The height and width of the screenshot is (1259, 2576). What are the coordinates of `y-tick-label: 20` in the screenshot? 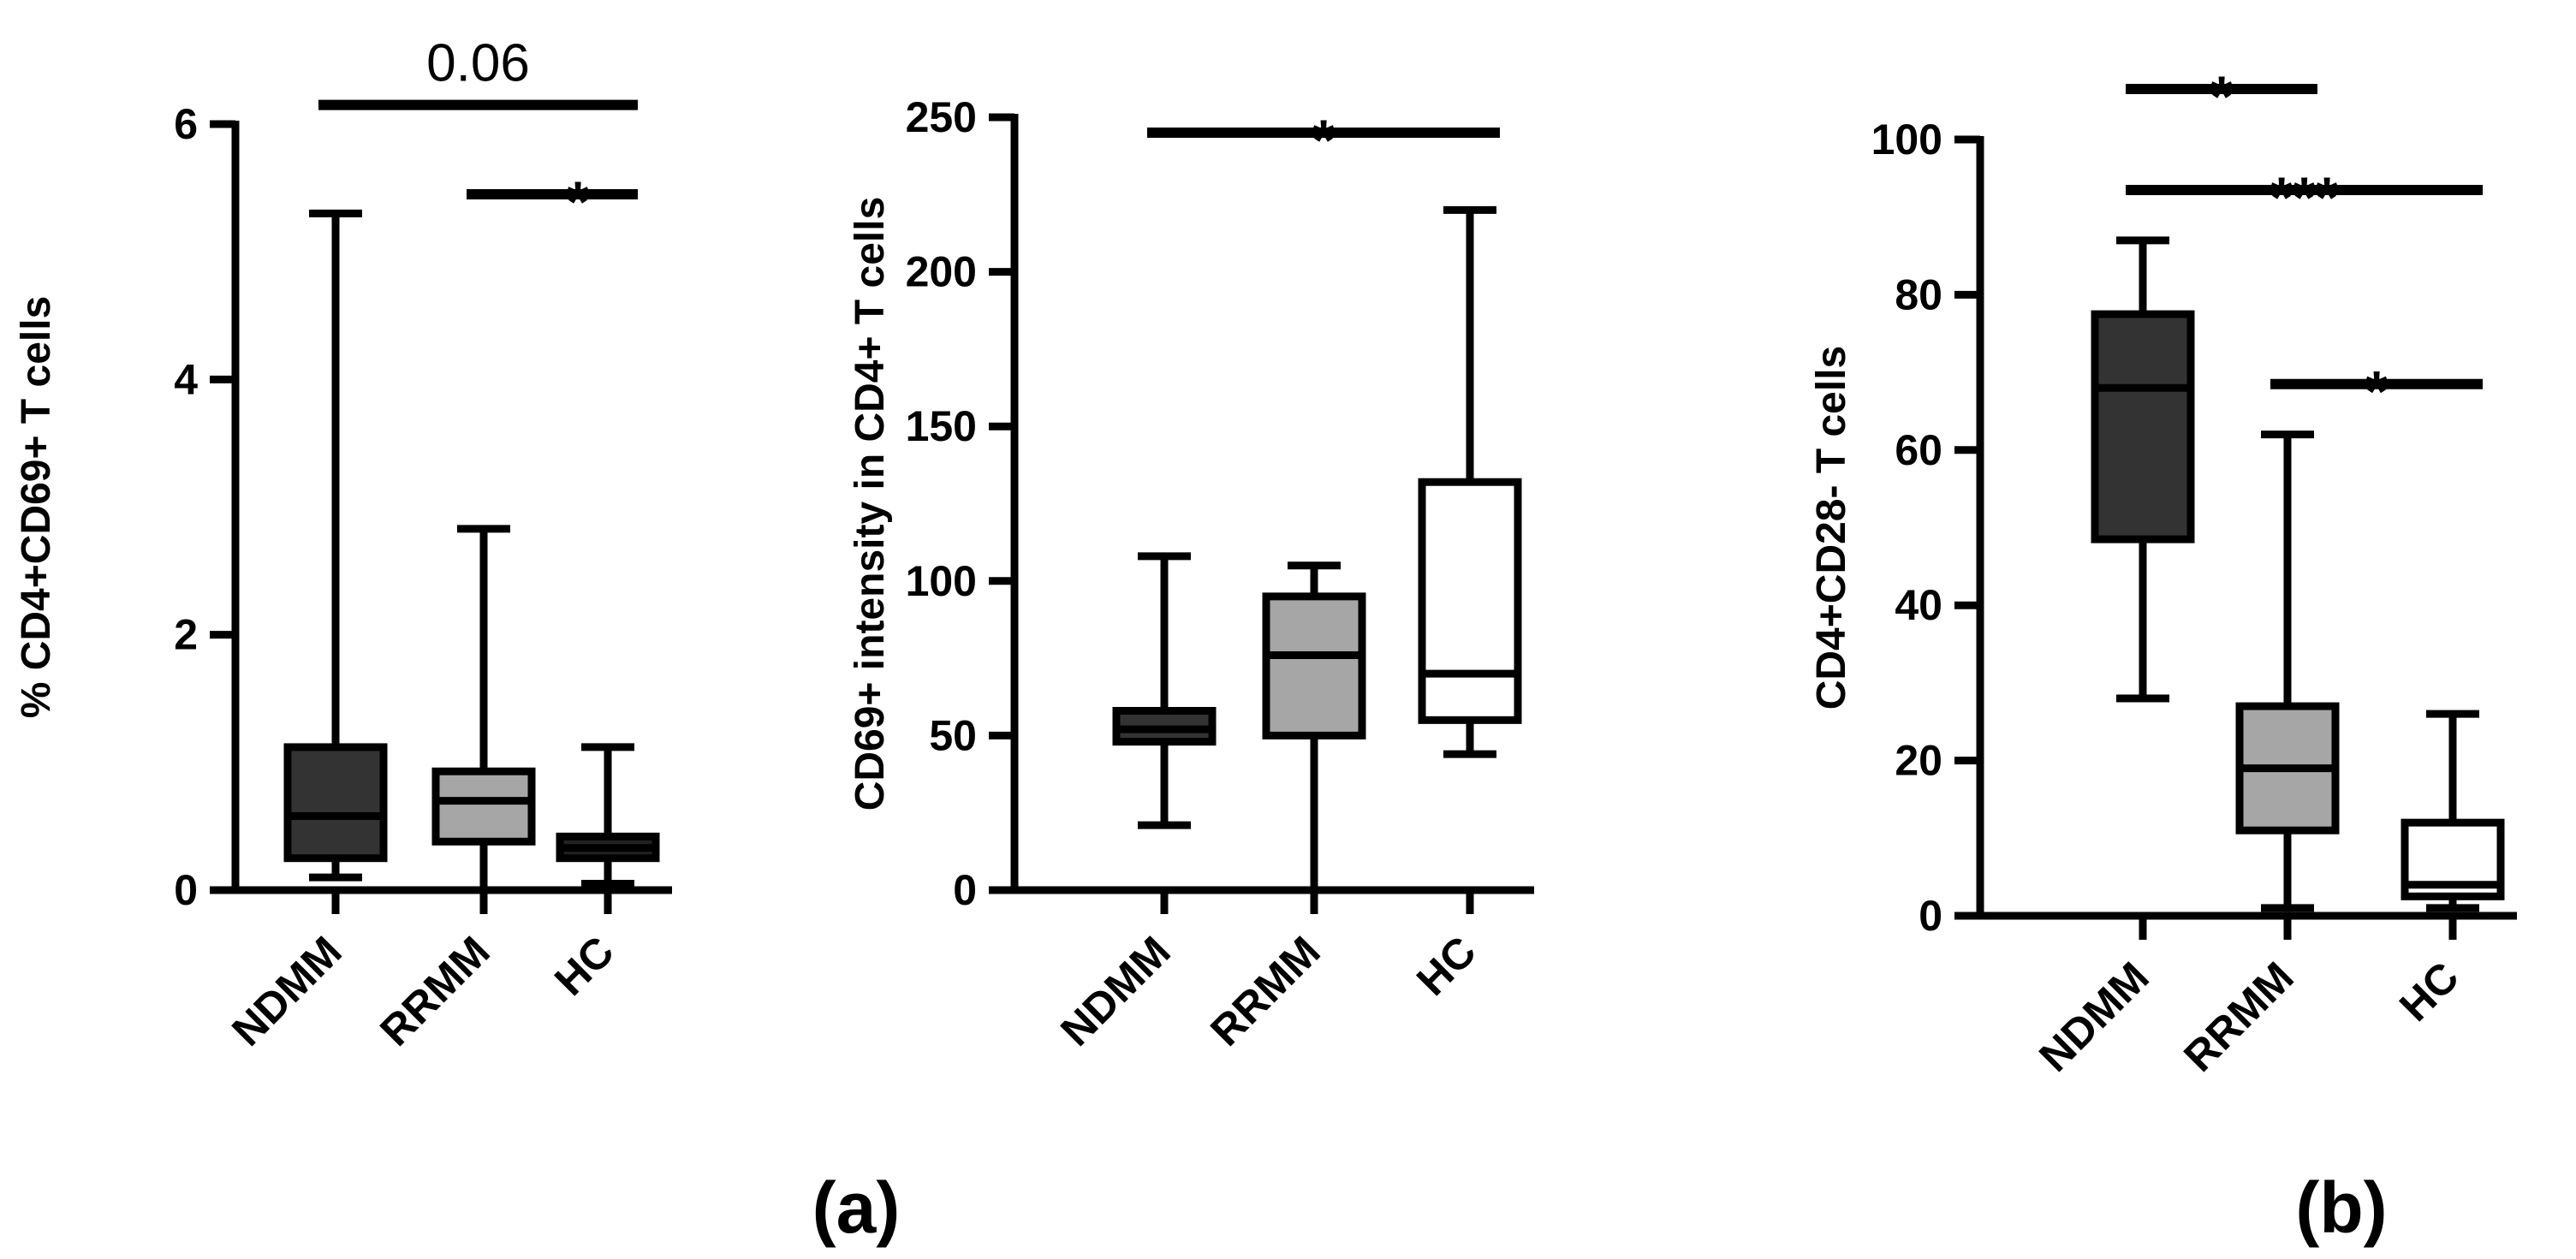 It's located at (1918, 761).